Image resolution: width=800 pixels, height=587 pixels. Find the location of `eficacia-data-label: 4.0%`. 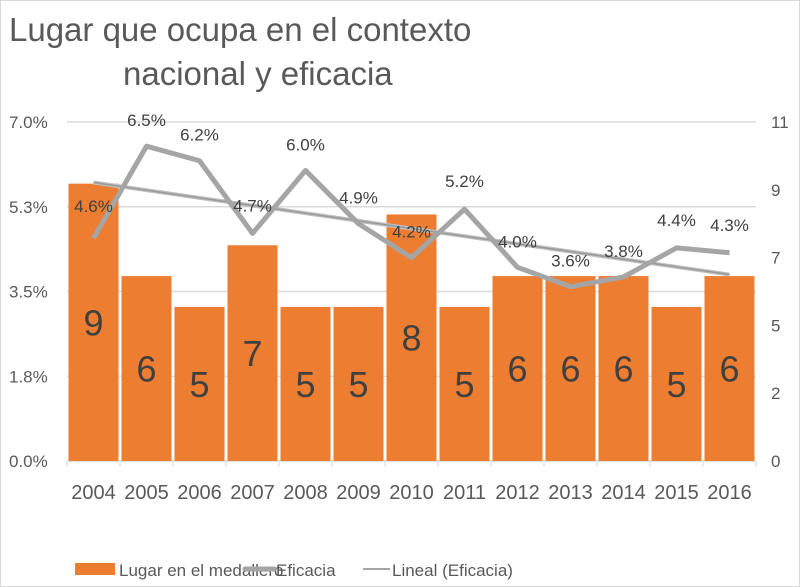

eficacia-data-label: 4.0% is located at coordinates (517, 241).